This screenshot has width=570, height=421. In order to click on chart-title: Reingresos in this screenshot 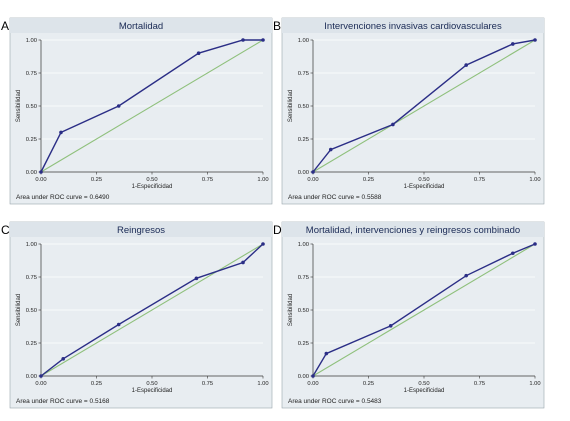, I will do `click(141, 230)`.